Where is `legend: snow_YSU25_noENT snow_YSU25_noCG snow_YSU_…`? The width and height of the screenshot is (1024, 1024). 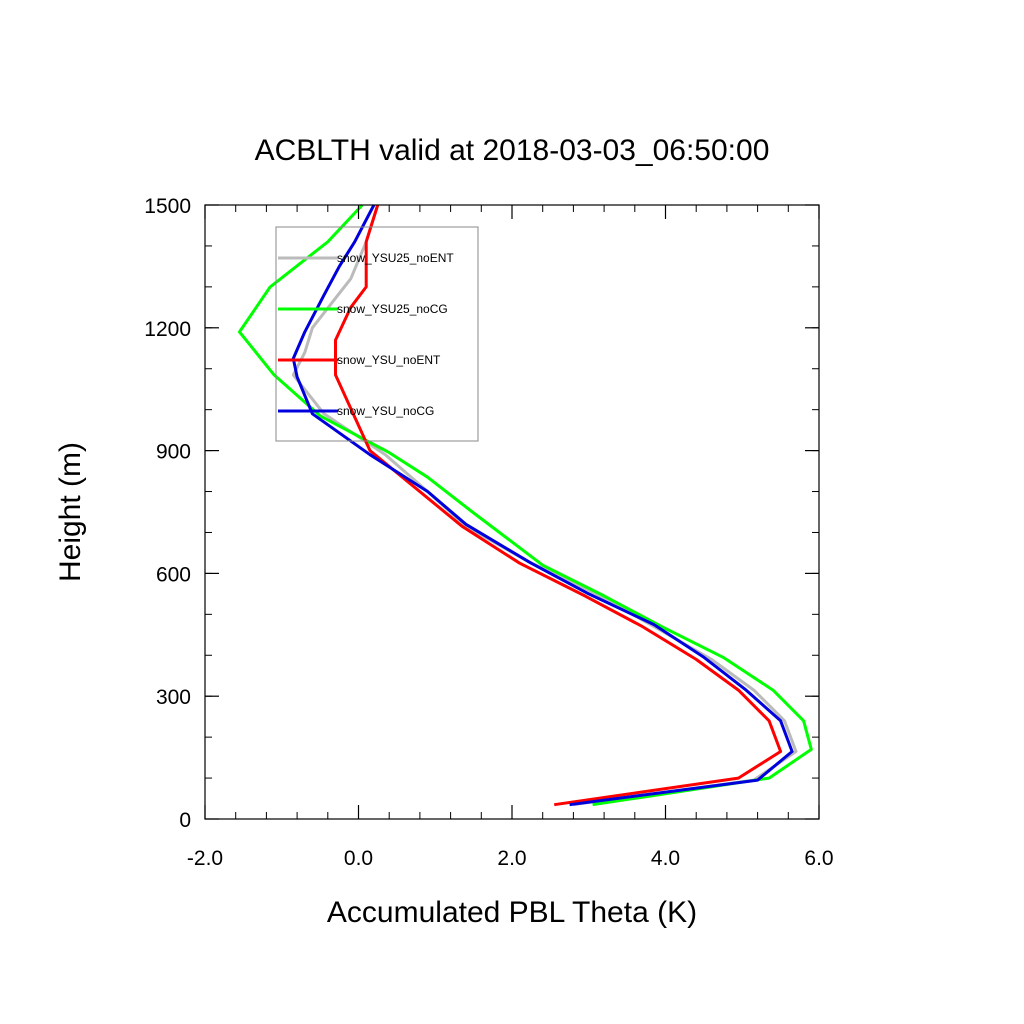 legend: snow_YSU25_noENT snow_YSU25_noCG snow_YSU_… is located at coordinates (377, 334).